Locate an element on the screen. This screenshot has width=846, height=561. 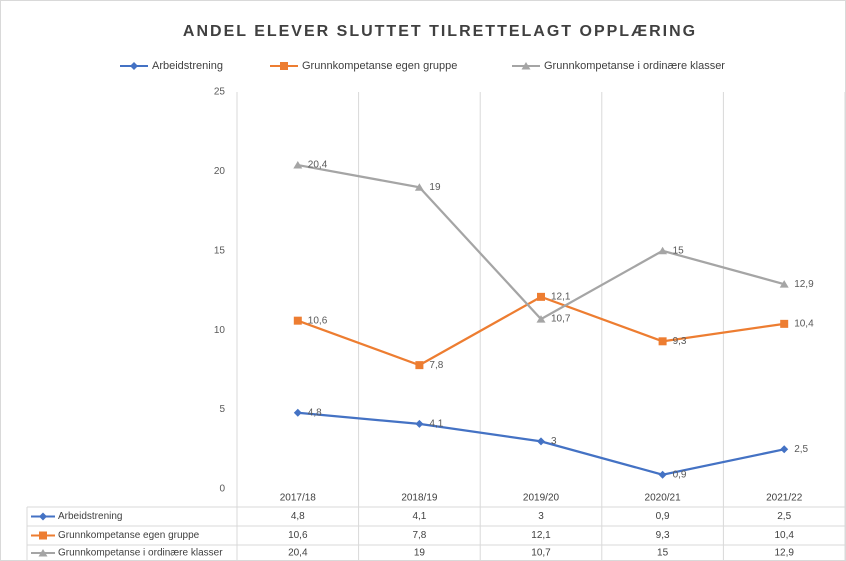
y-tick-label: 15 is located at coordinates (220, 250).